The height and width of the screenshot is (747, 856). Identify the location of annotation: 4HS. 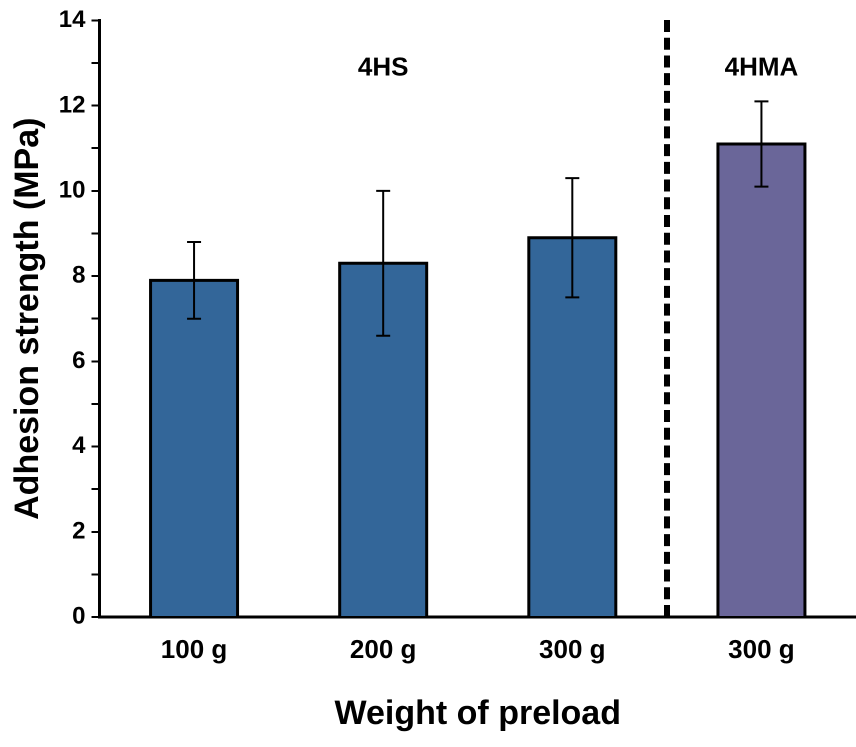
(383, 67).